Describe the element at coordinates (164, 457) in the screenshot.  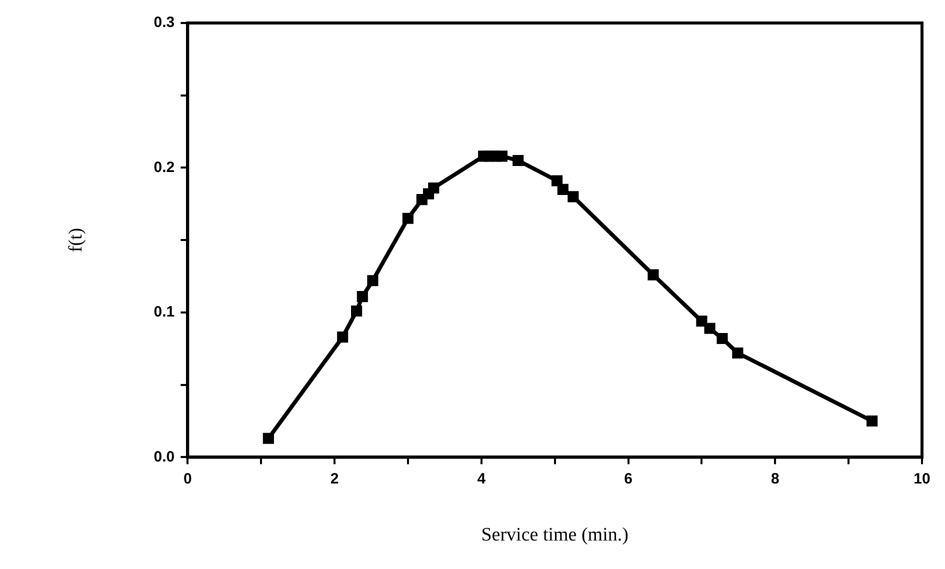
I see `y-tick-label: 0.0` at that location.